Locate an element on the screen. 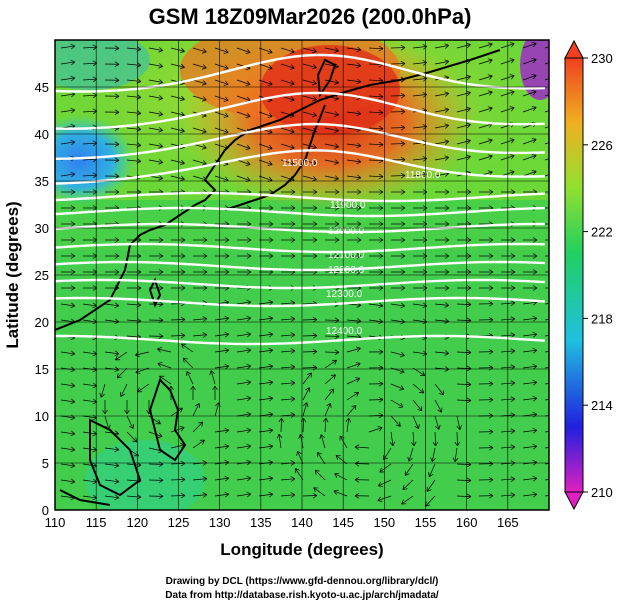 This screenshot has width=619, height=605. y-tick-label: 45 is located at coordinates (42, 87).